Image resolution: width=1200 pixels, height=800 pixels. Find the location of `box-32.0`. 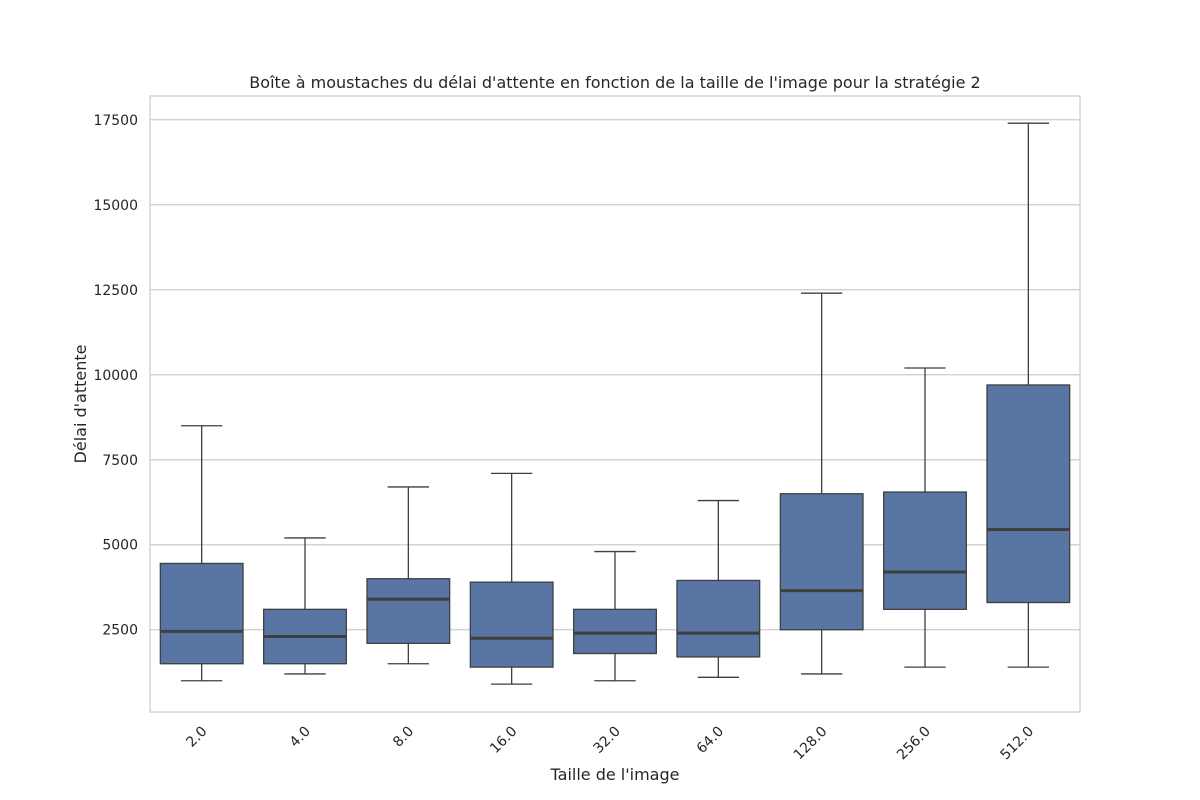

box-32.0 is located at coordinates (615, 616).